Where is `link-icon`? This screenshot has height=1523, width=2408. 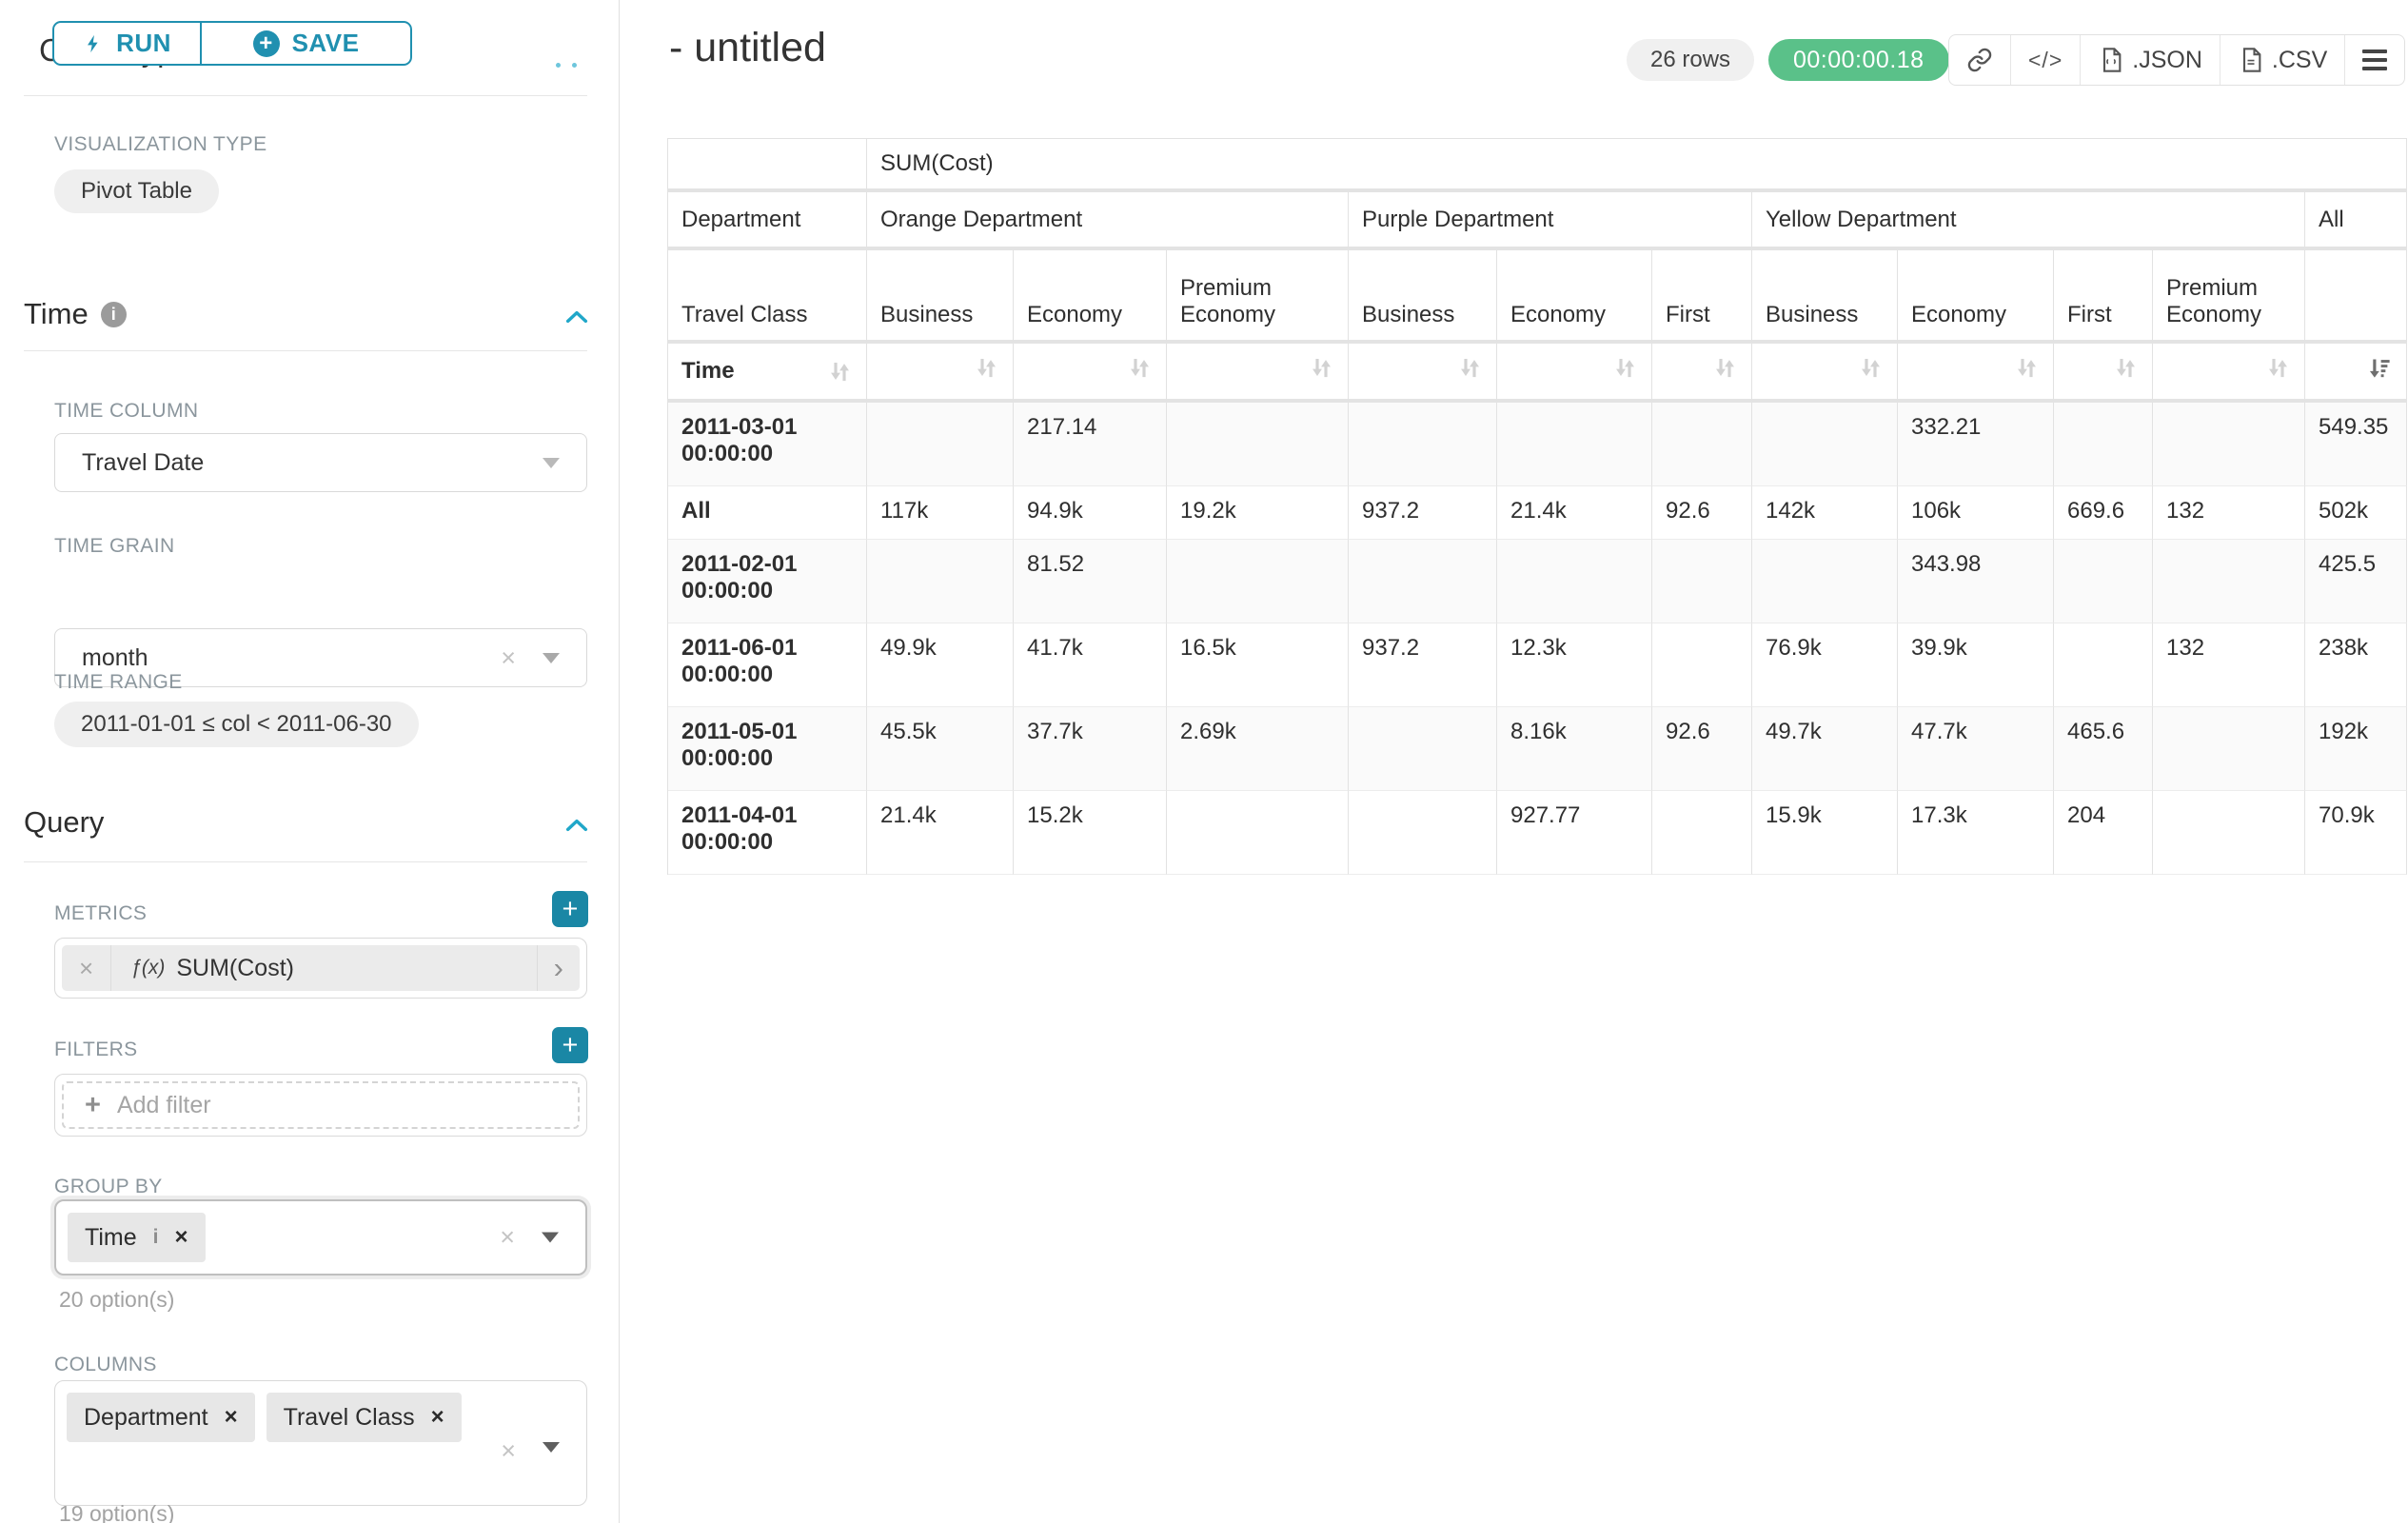 link-icon is located at coordinates (1979, 60).